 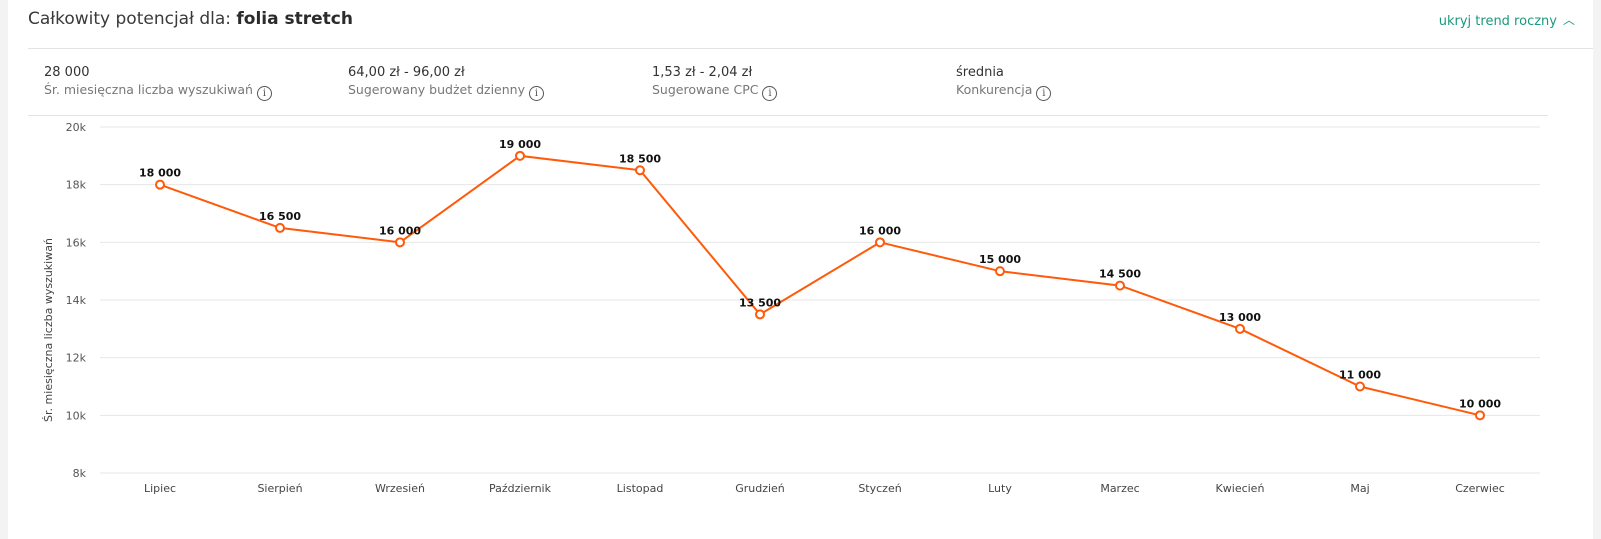 What do you see at coordinates (640, 488) in the screenshot?
I see `x-tick-label: Listopad` at bounding box center [640, 488].